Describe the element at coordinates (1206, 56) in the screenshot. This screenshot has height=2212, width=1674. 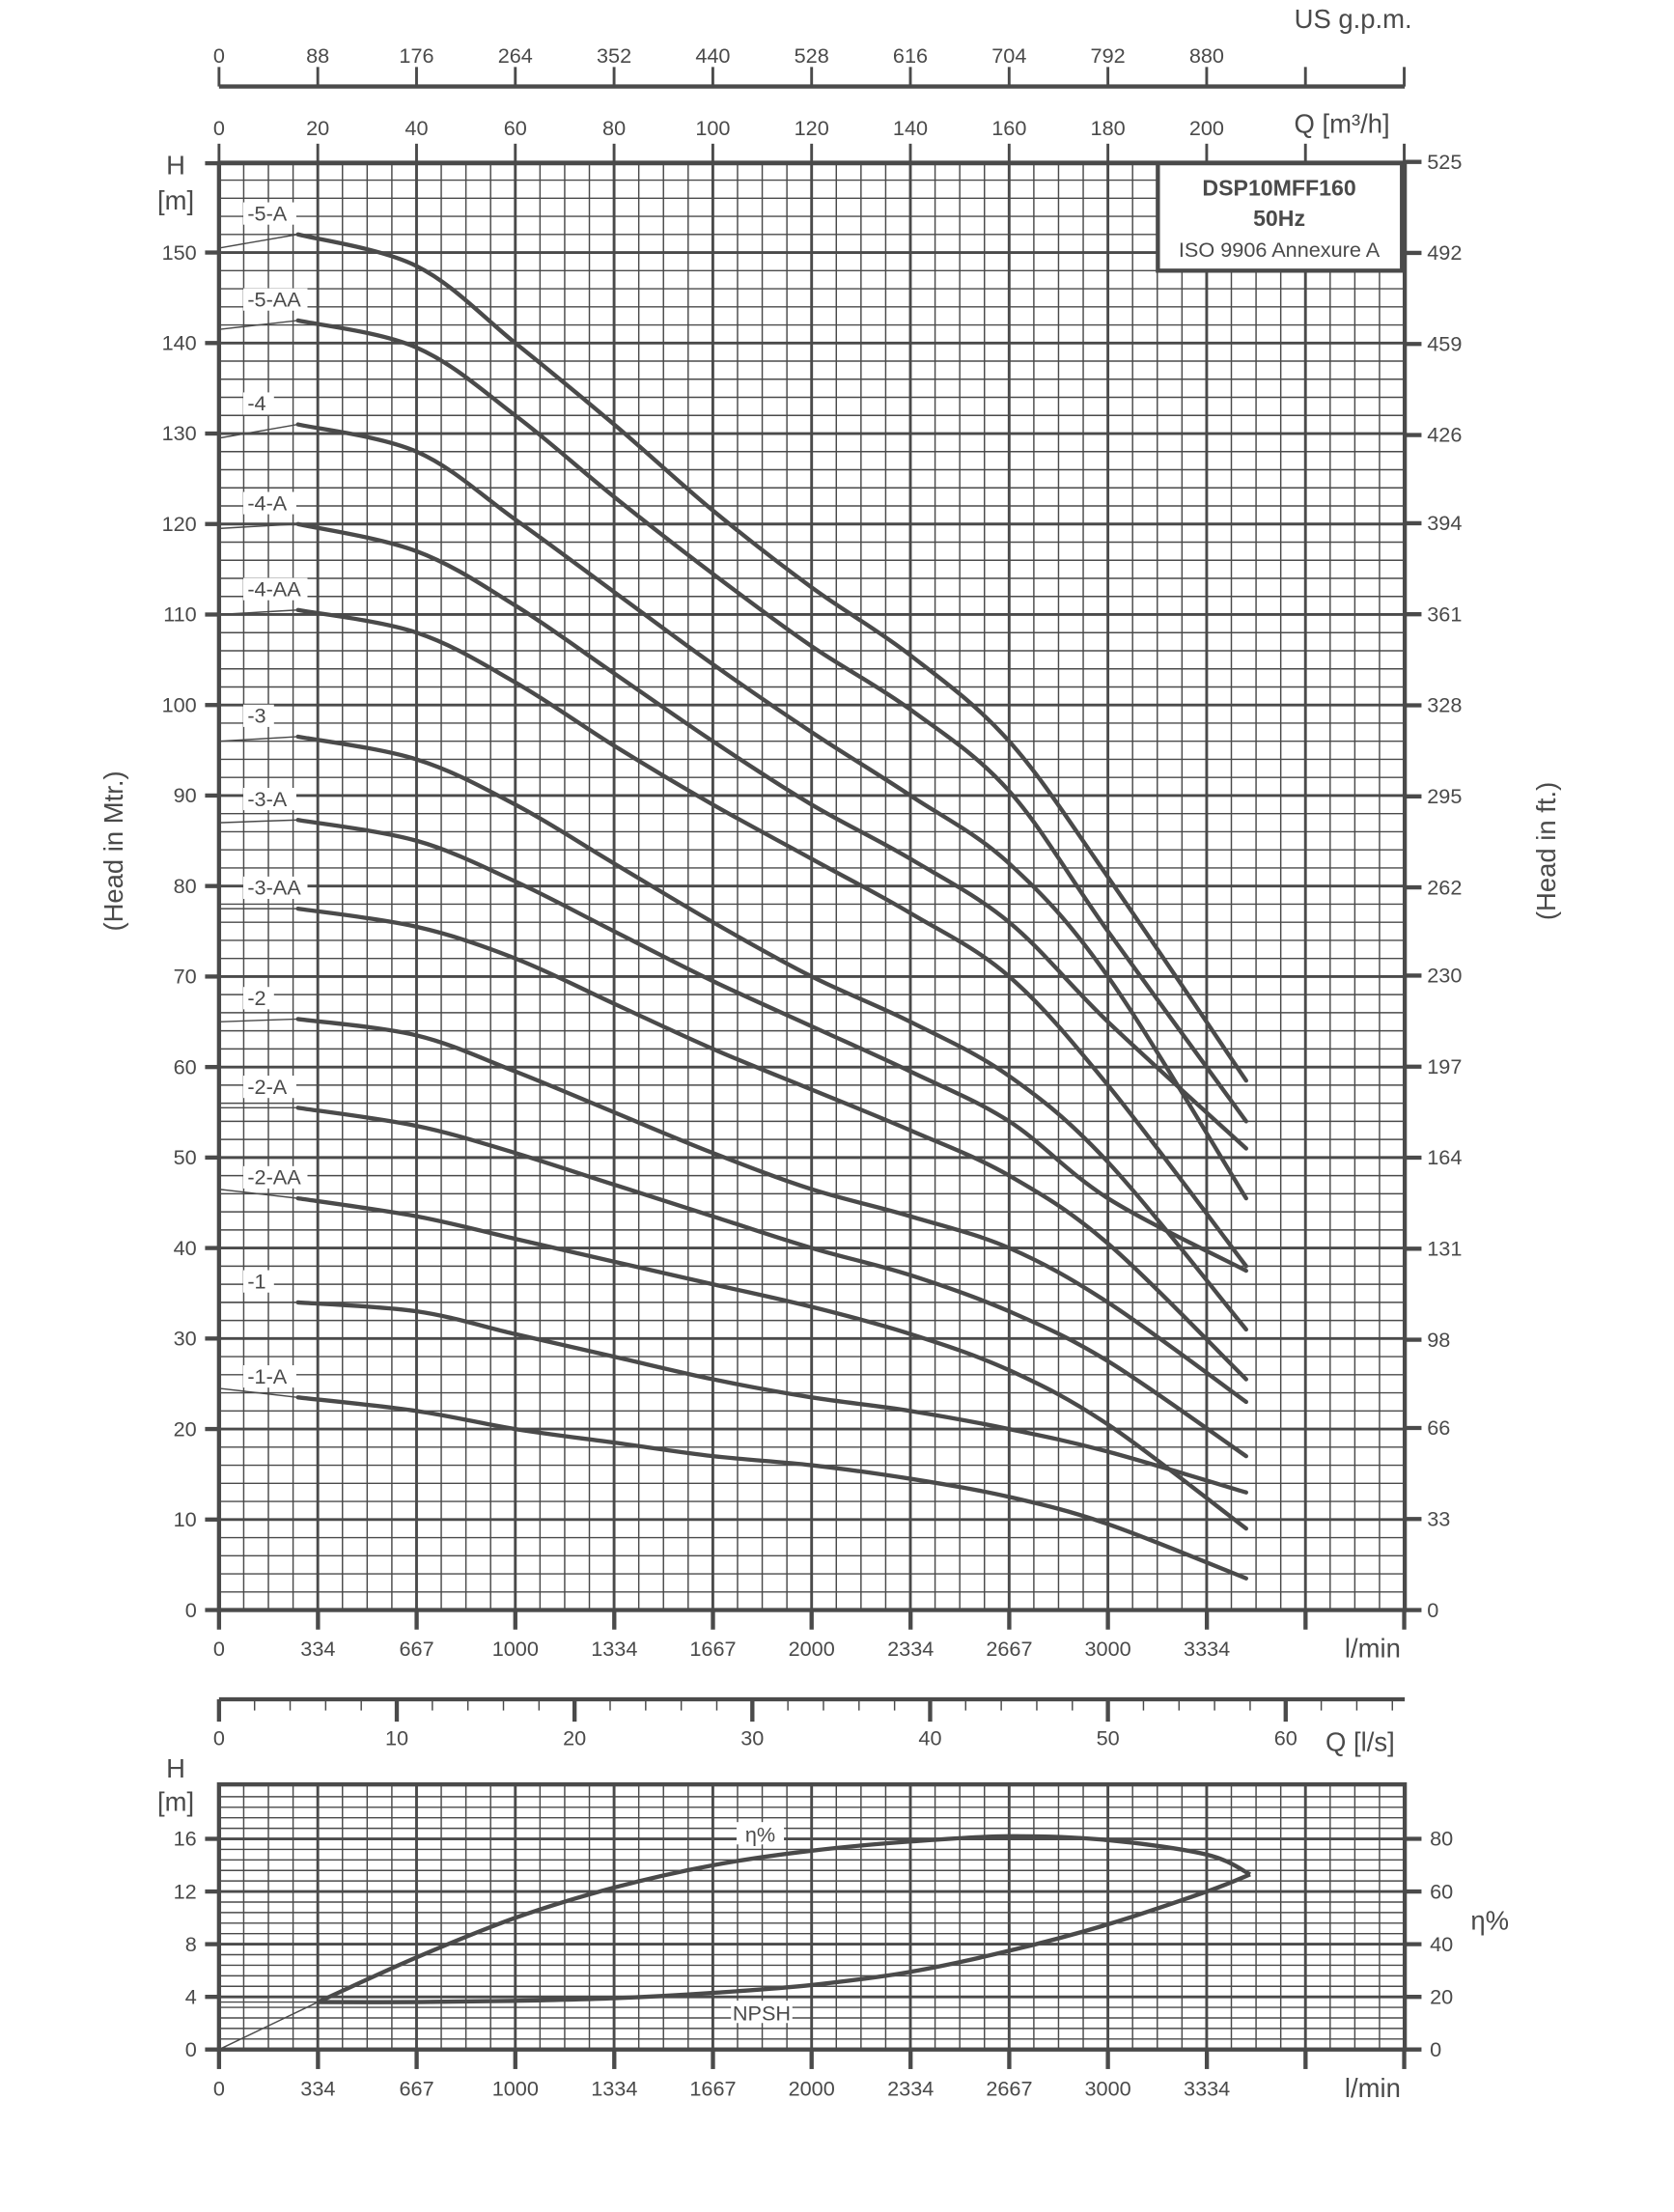
I see `gpm-tick-label: 880` at that location.